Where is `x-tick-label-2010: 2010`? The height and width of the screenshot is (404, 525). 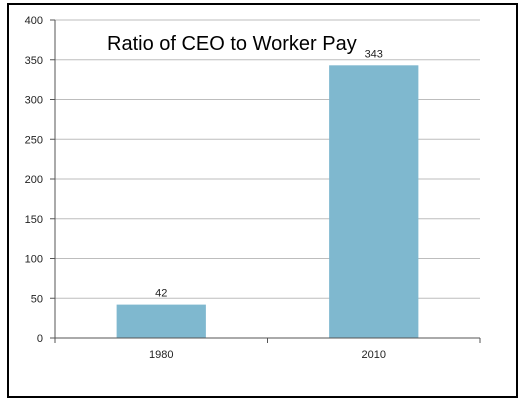 x-tick-label-2010: 2010 is located at coordinates (374, 355).